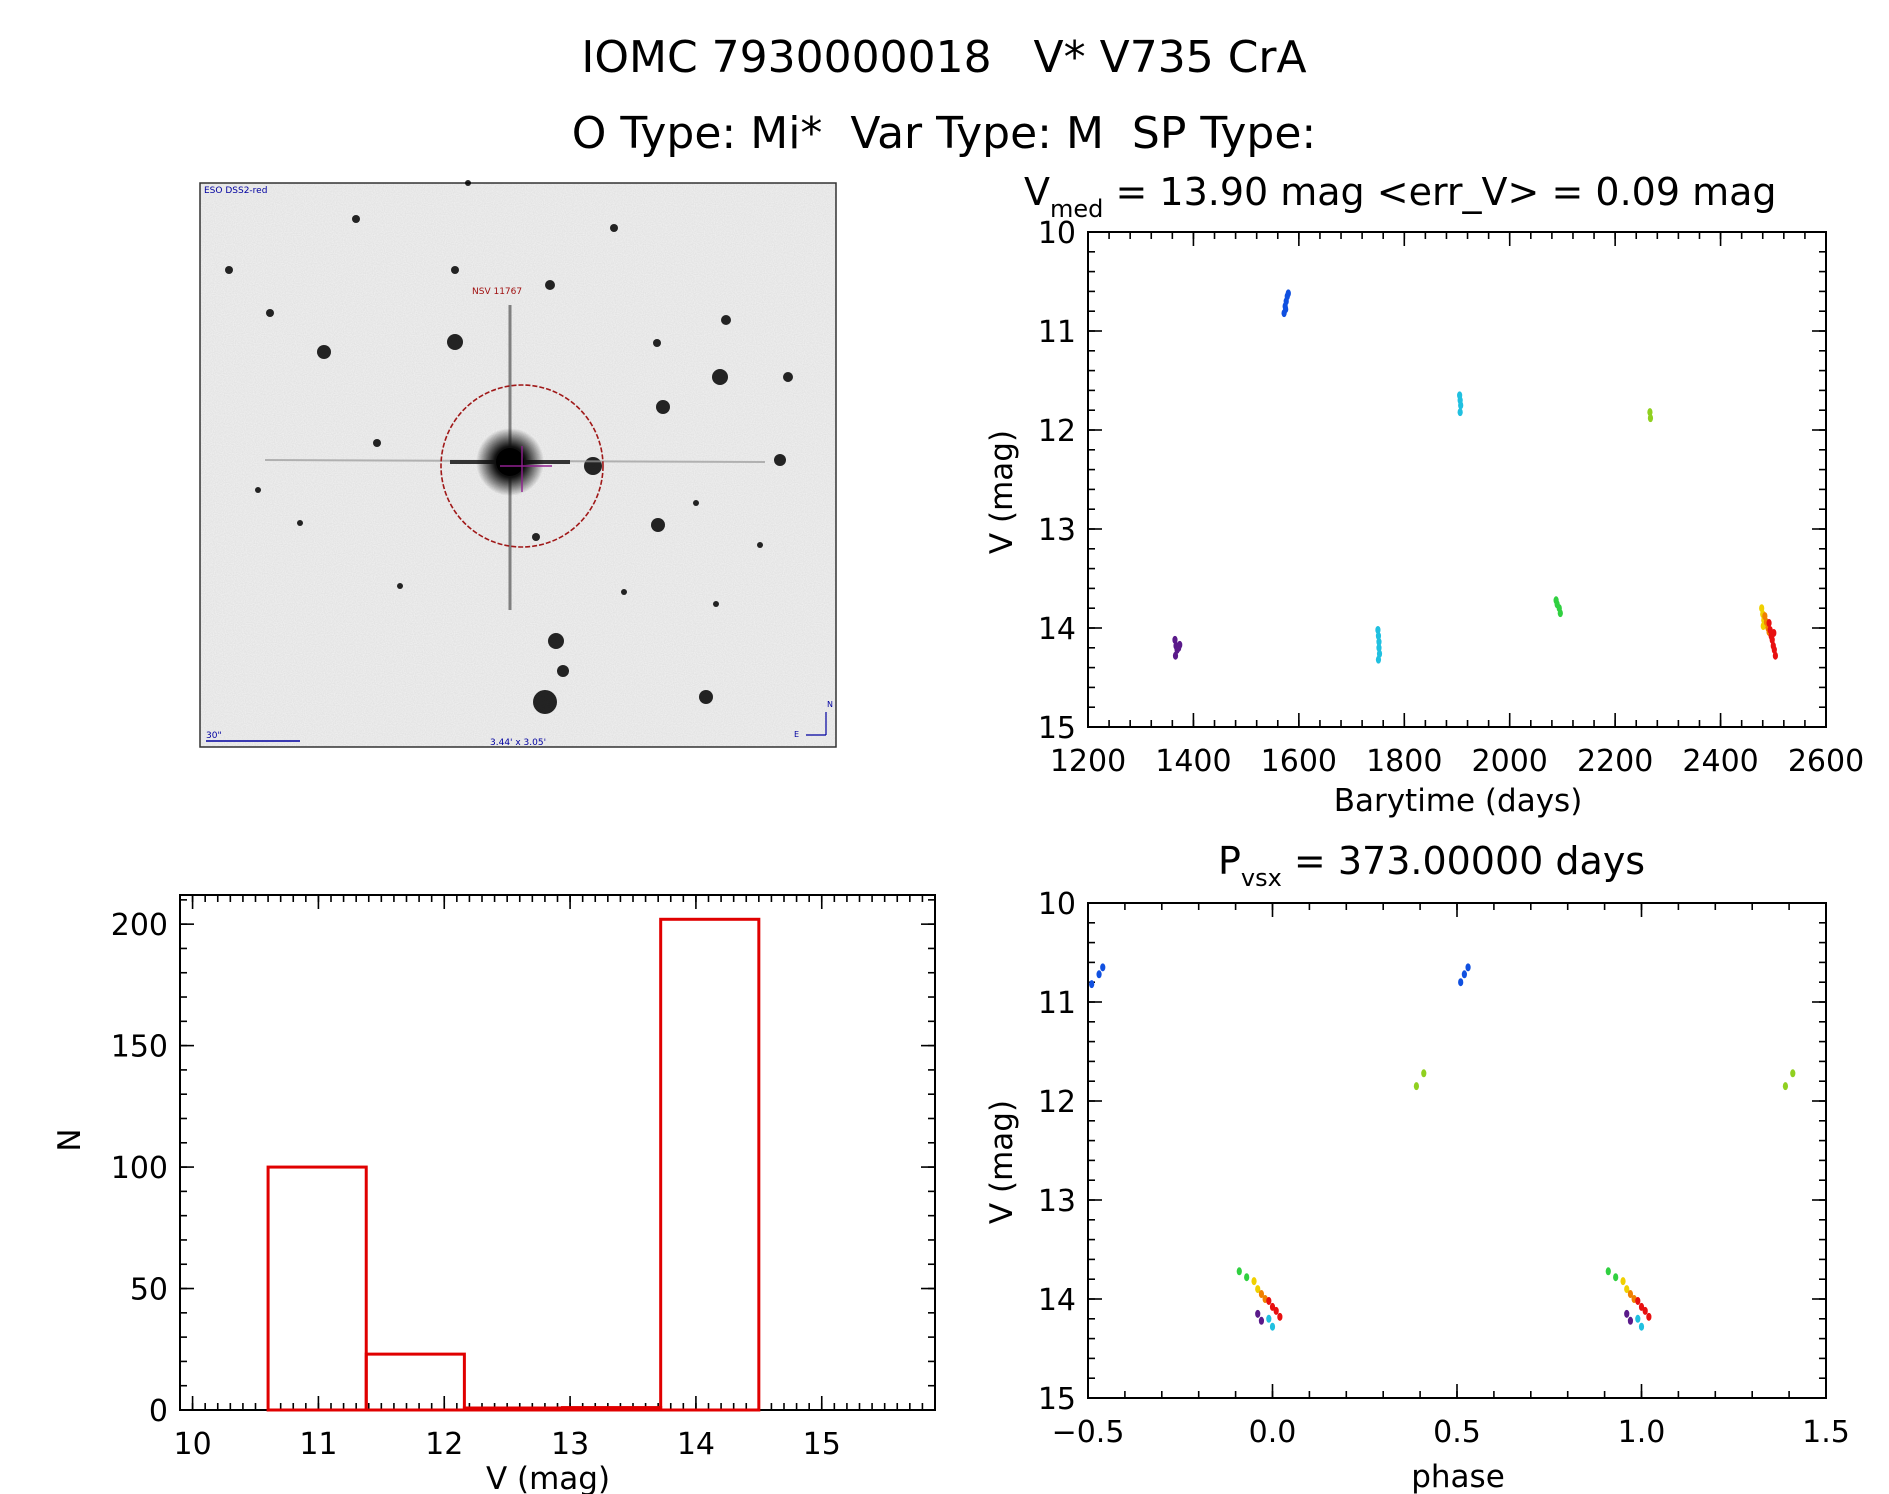 The height and width of the screenshot is (1494, 1889). I want to click on finder-fov-label: 3.44' x 3.05', so click(518, 743).